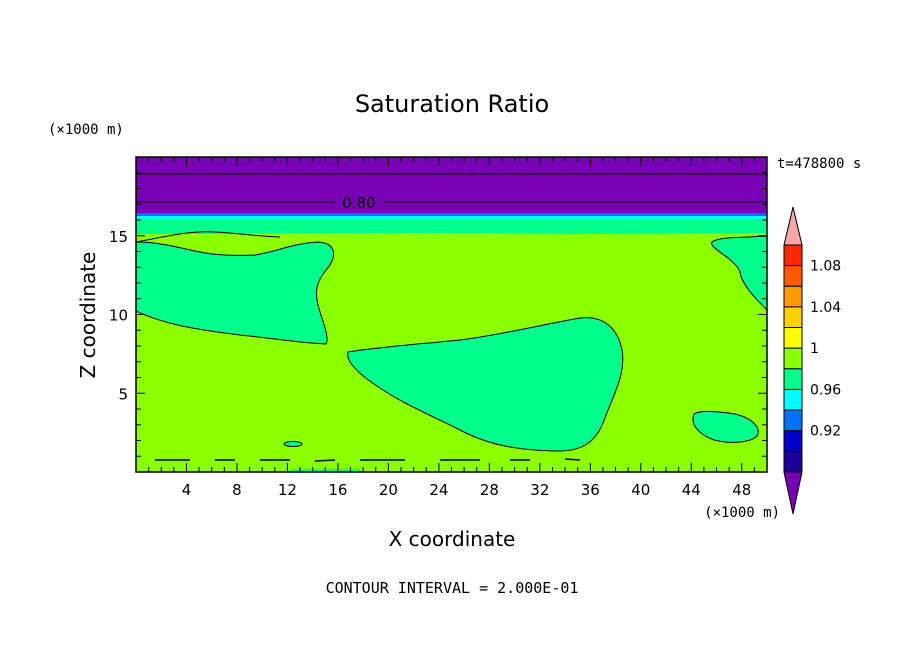  Describe the element at coordinates (118, 316) in the screenshot. I see `y-tick-label: 10` at that location.